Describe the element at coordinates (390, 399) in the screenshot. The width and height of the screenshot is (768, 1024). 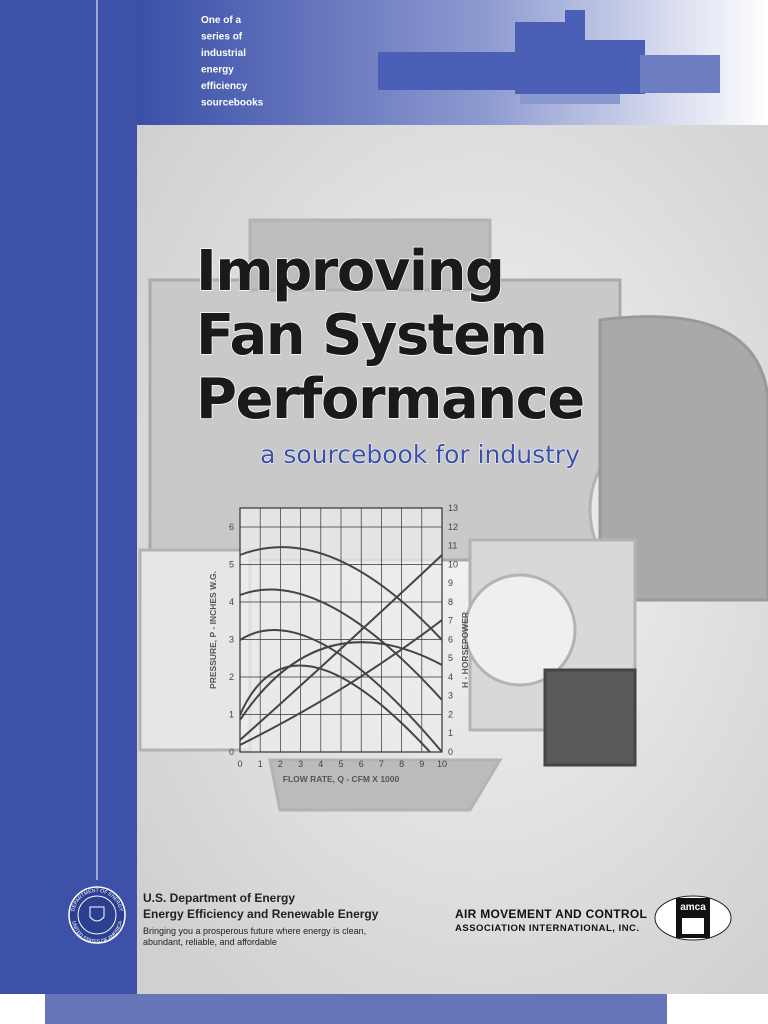
I see `title-line: Performance` at that location.